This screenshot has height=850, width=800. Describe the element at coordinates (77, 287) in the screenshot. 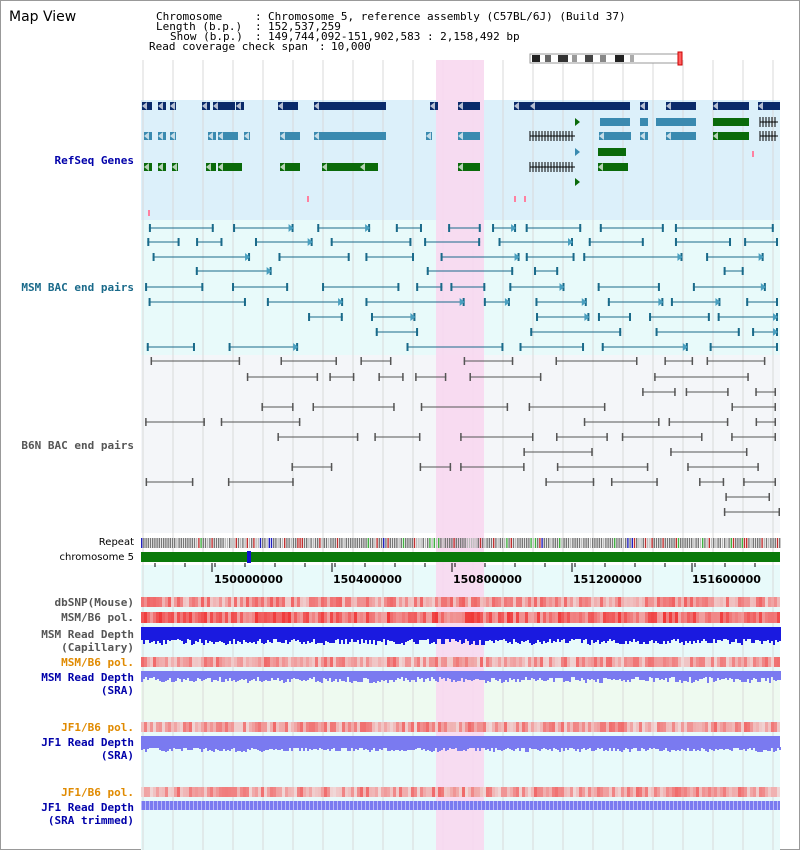

I see `track-label-msm-bac: MSM BAC end pairs` at that location.